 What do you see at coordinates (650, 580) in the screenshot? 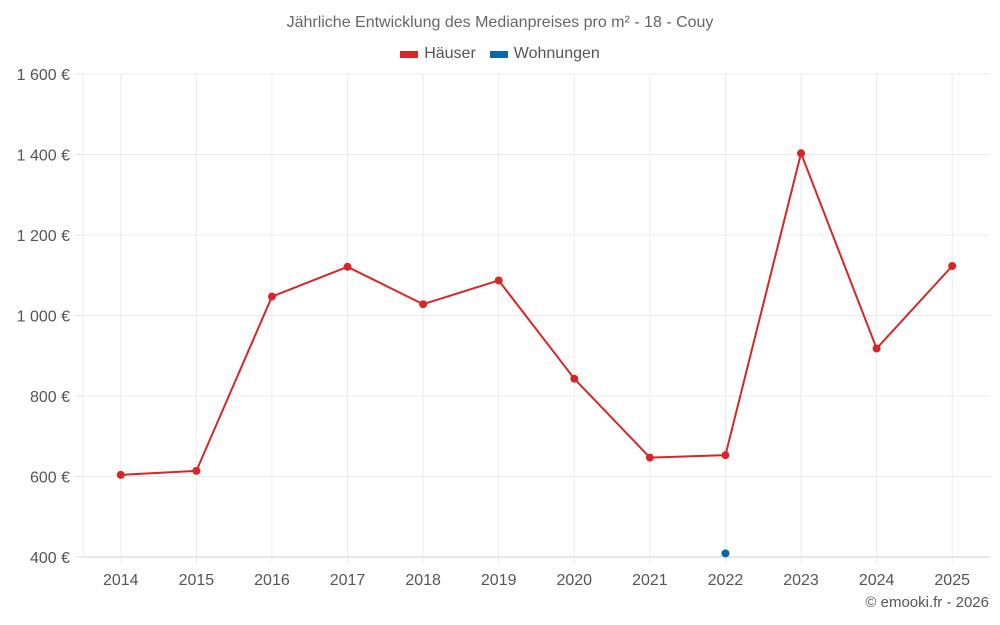
I see `x-tick-label: 2021` at bounding box center [650, 580].